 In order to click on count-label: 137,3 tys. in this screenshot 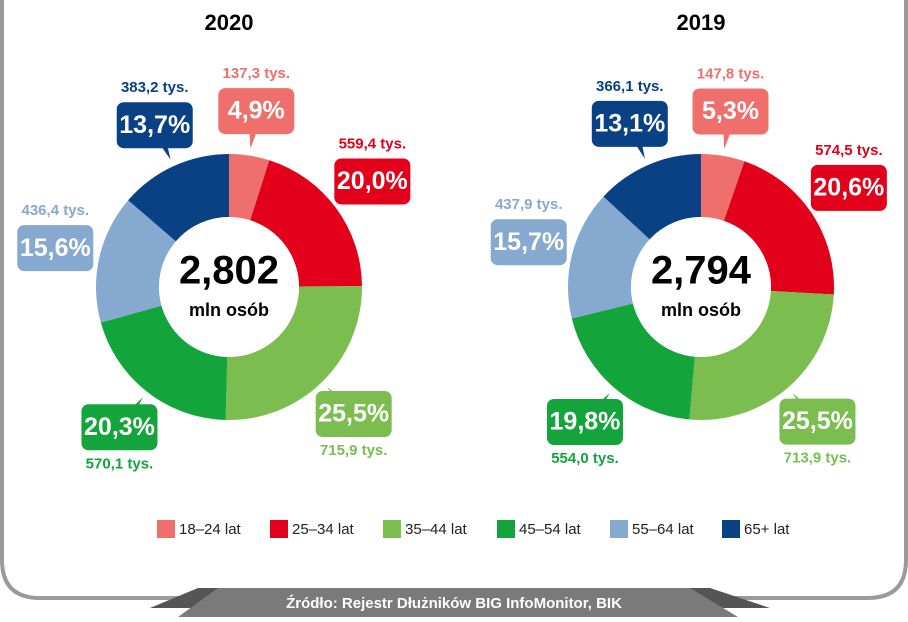, I will do `click(257, 73)`.